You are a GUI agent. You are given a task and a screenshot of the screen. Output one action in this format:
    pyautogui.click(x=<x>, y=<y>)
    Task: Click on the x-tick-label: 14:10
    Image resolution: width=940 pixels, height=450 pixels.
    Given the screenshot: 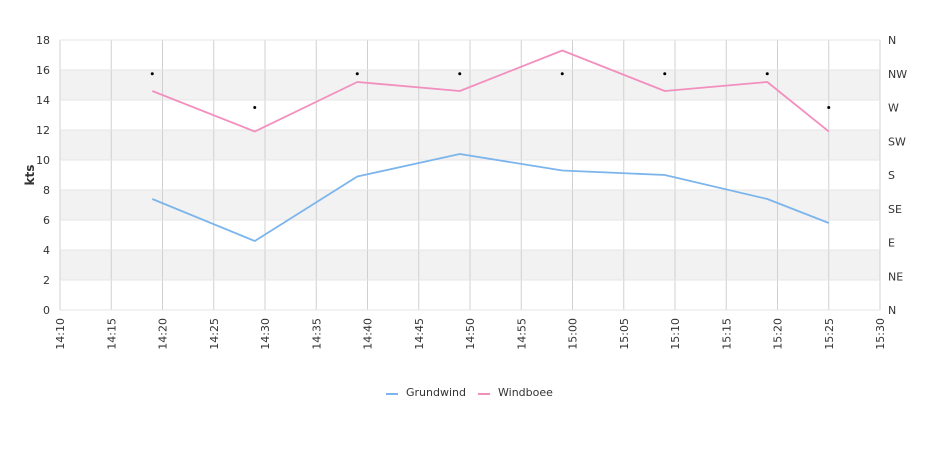 What is the action you would take?
    pyautogui.click(x=60, y=334)
    